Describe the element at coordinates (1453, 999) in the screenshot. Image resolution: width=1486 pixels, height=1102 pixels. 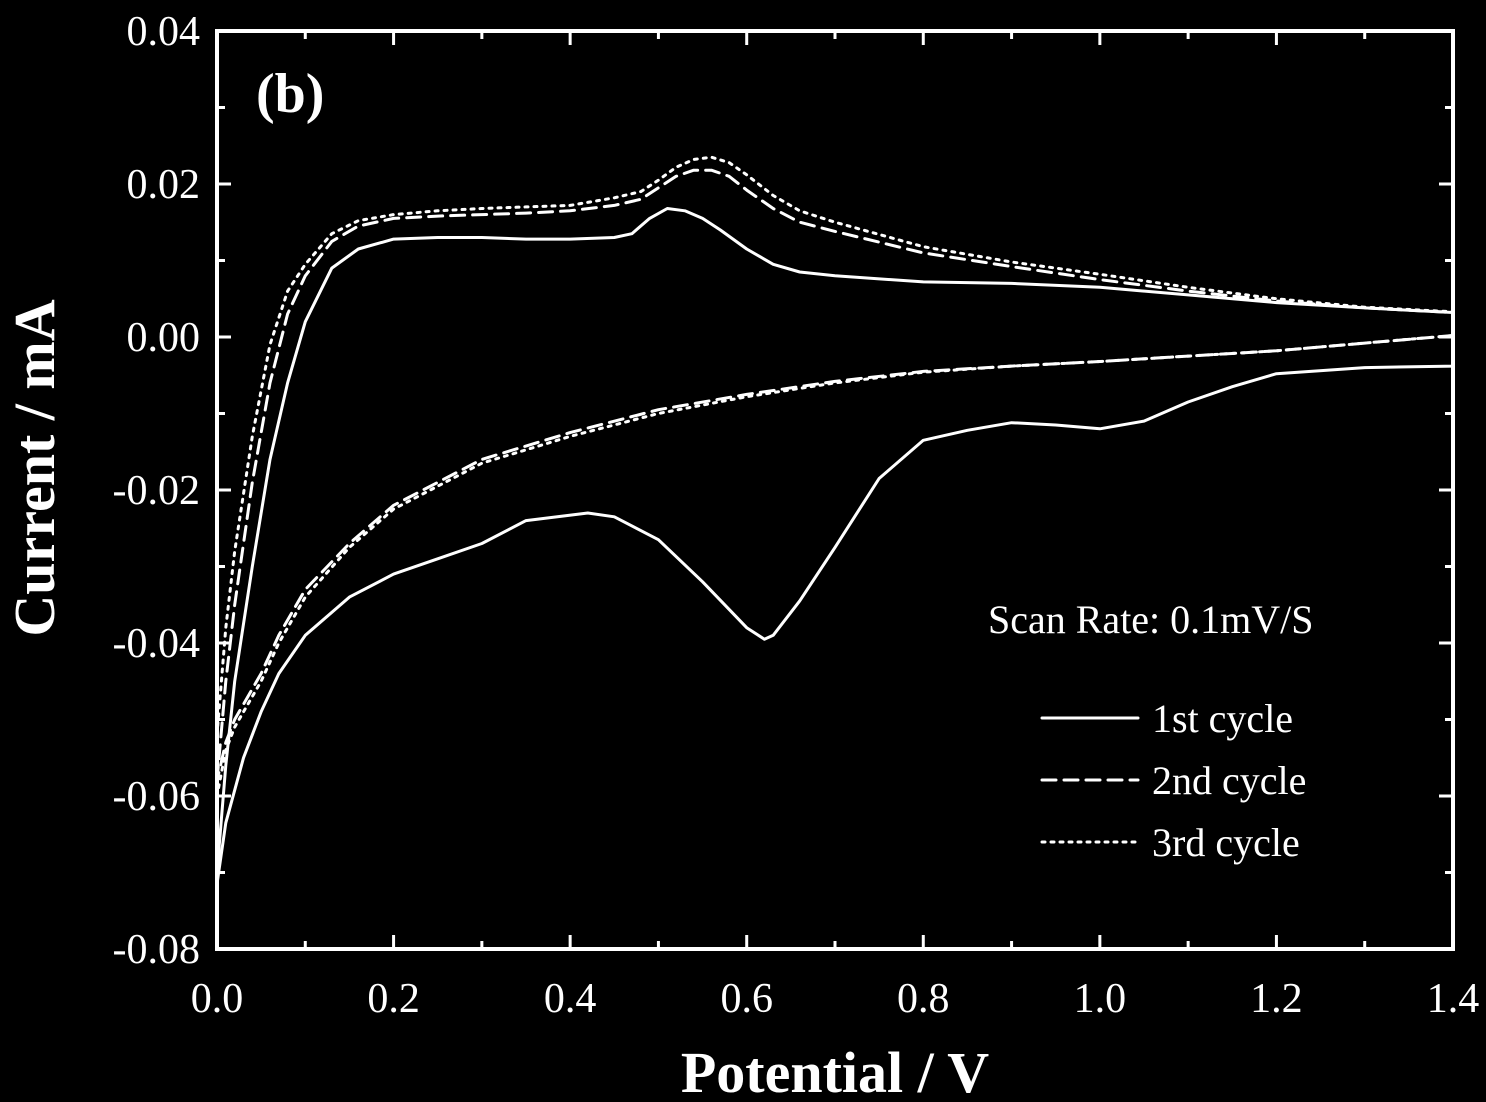
I see `x-tick-label: 1.4` at that location.